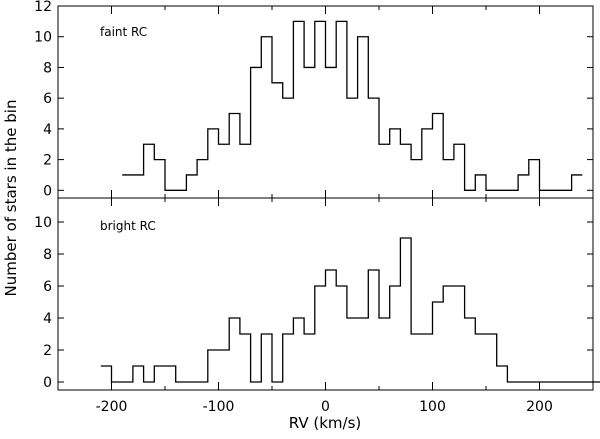 The width and height of the screenshot is (600, 439). I want to click on y-tick-label-faint-rc-8: 8, so click(47, 68).